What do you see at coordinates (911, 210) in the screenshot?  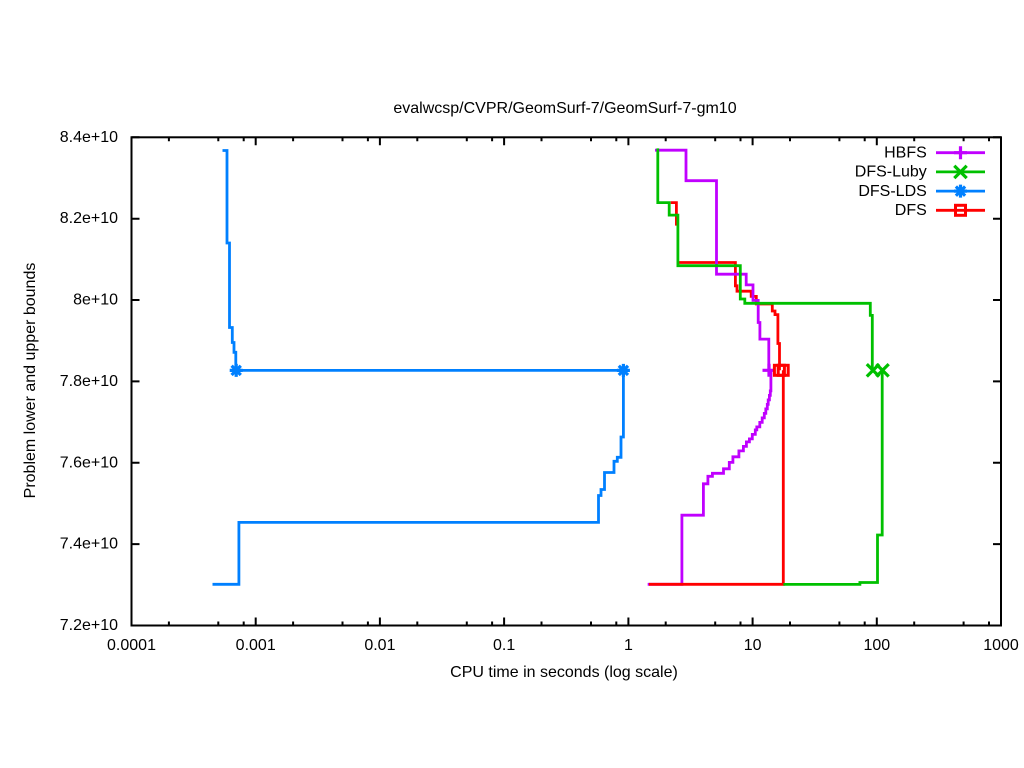 I see `svg-text: DFS` at bounding box center [911, 210].